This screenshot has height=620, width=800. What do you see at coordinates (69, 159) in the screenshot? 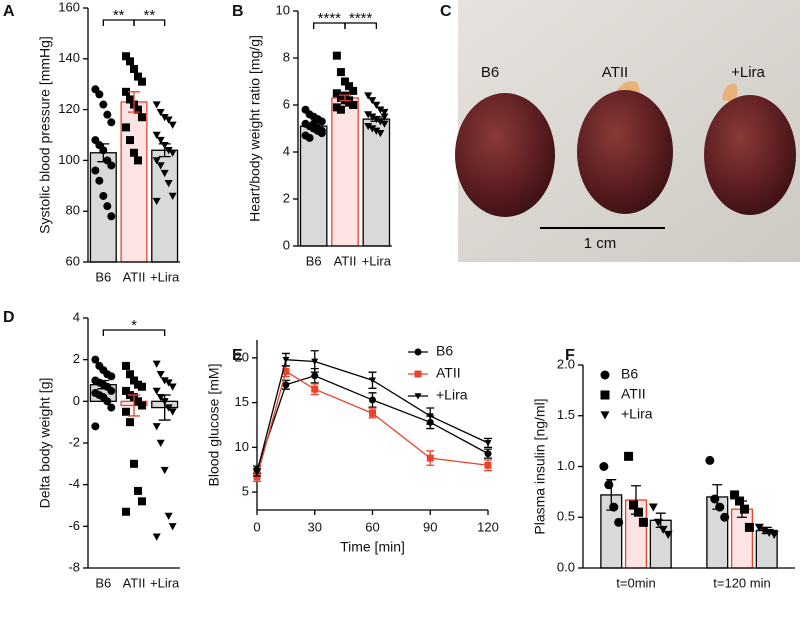
I see `y-tick-label: 100` at bounding box center [69, 159].